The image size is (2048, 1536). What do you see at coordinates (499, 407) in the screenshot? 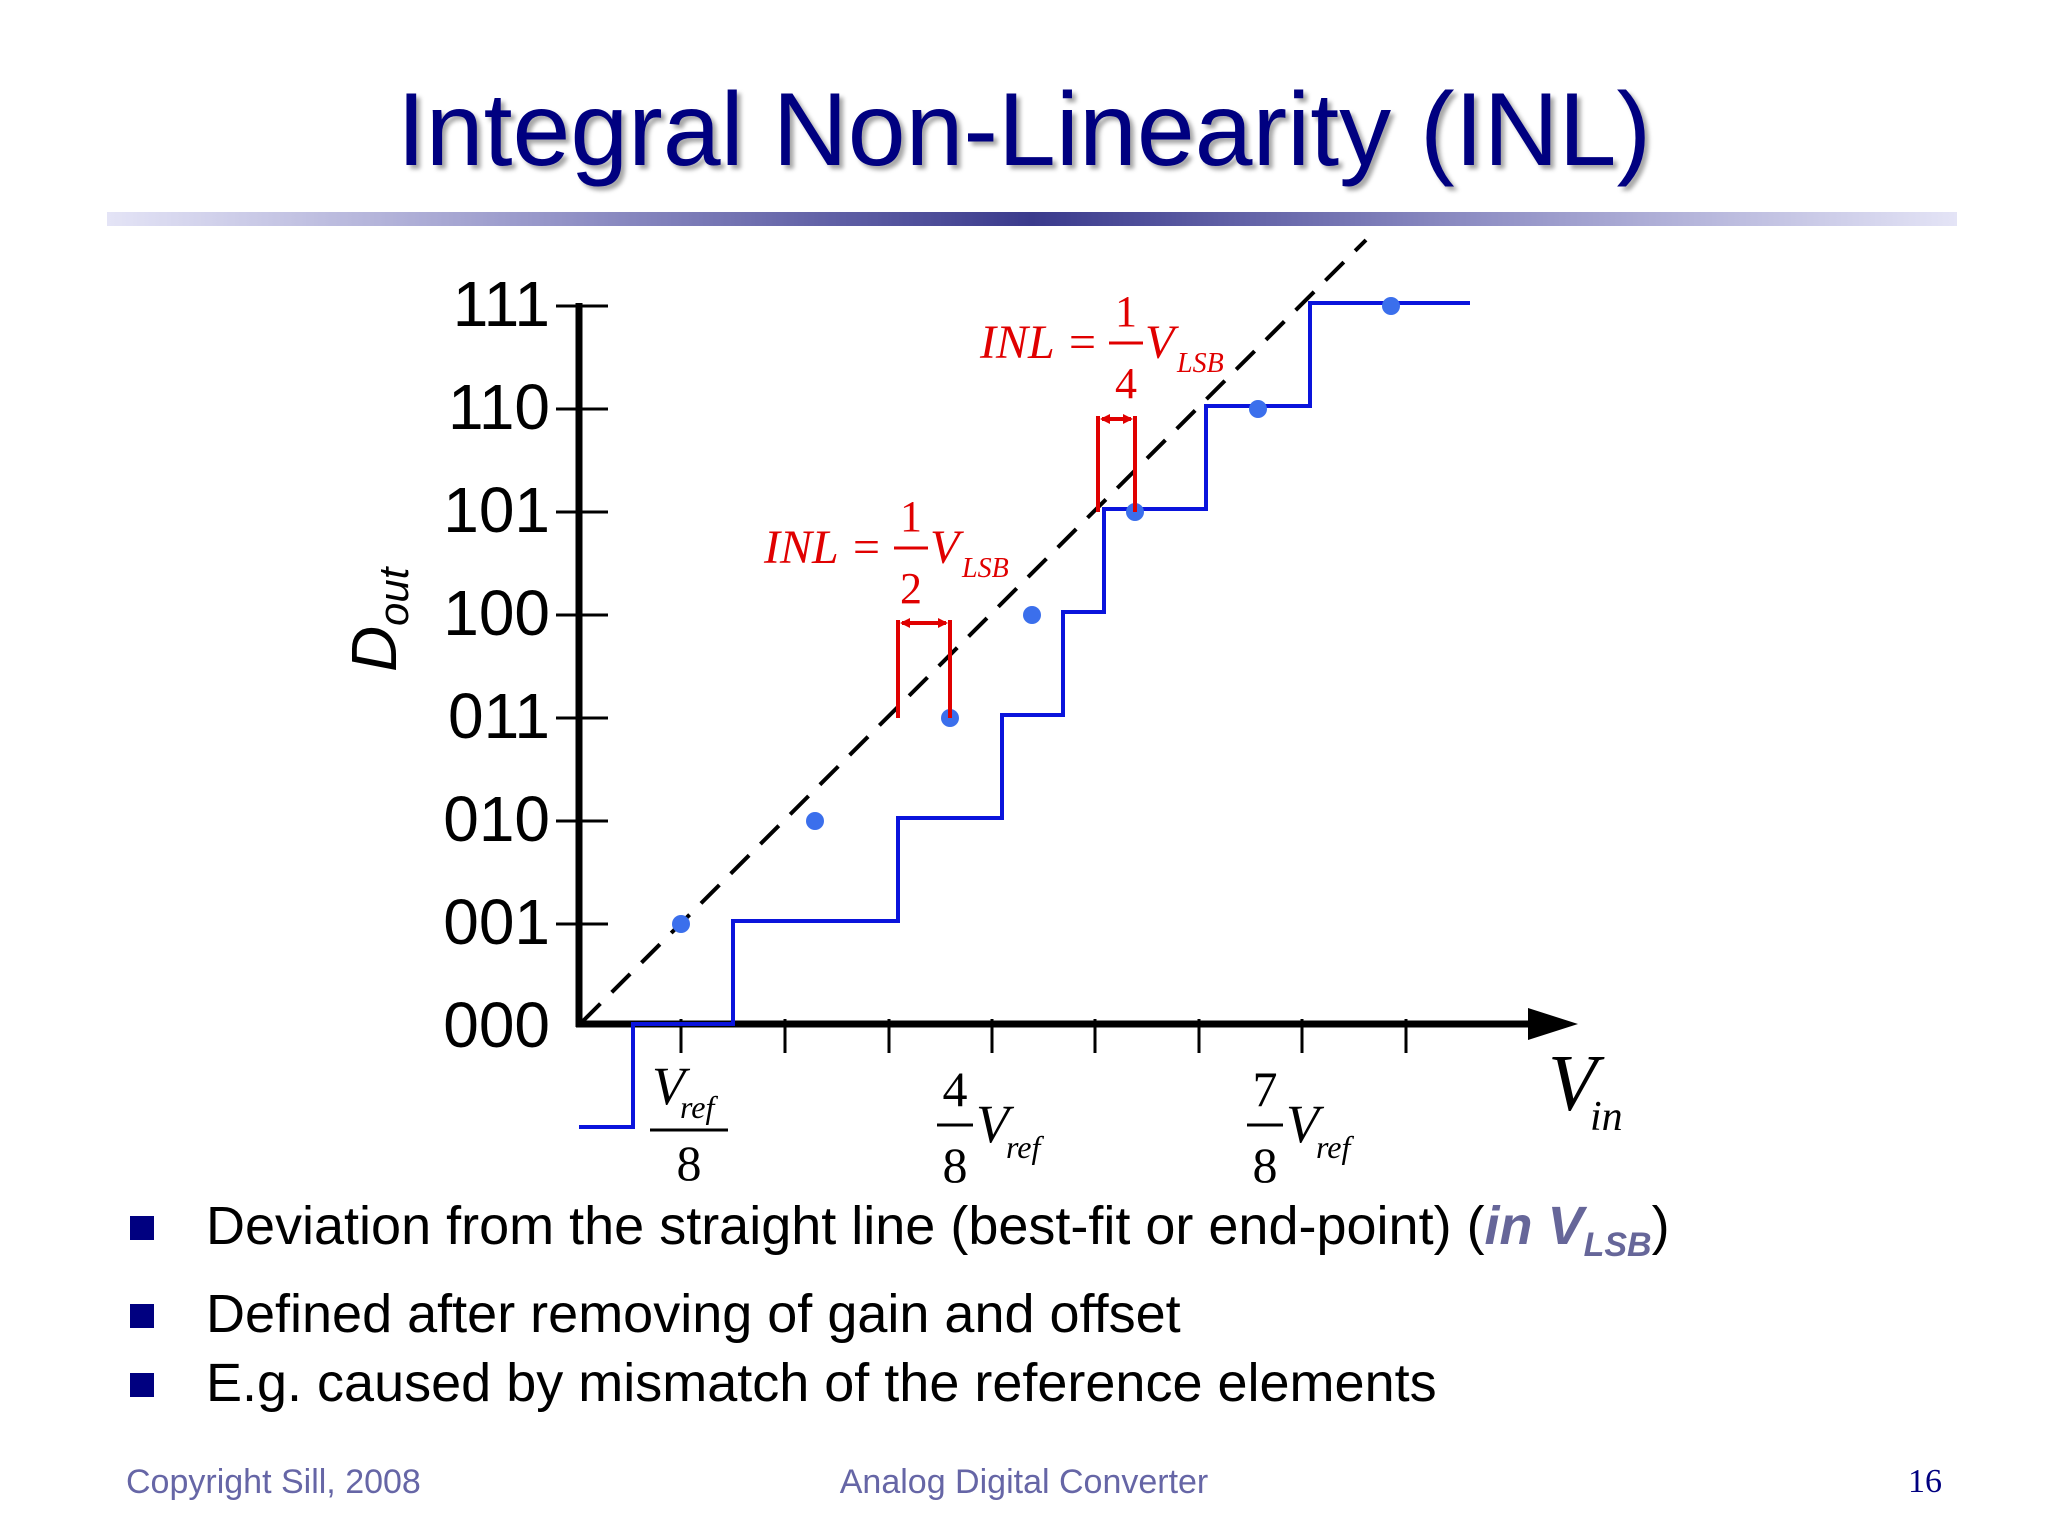
I see `y-tick-label-110: 110` at bounding box center [499, 407].